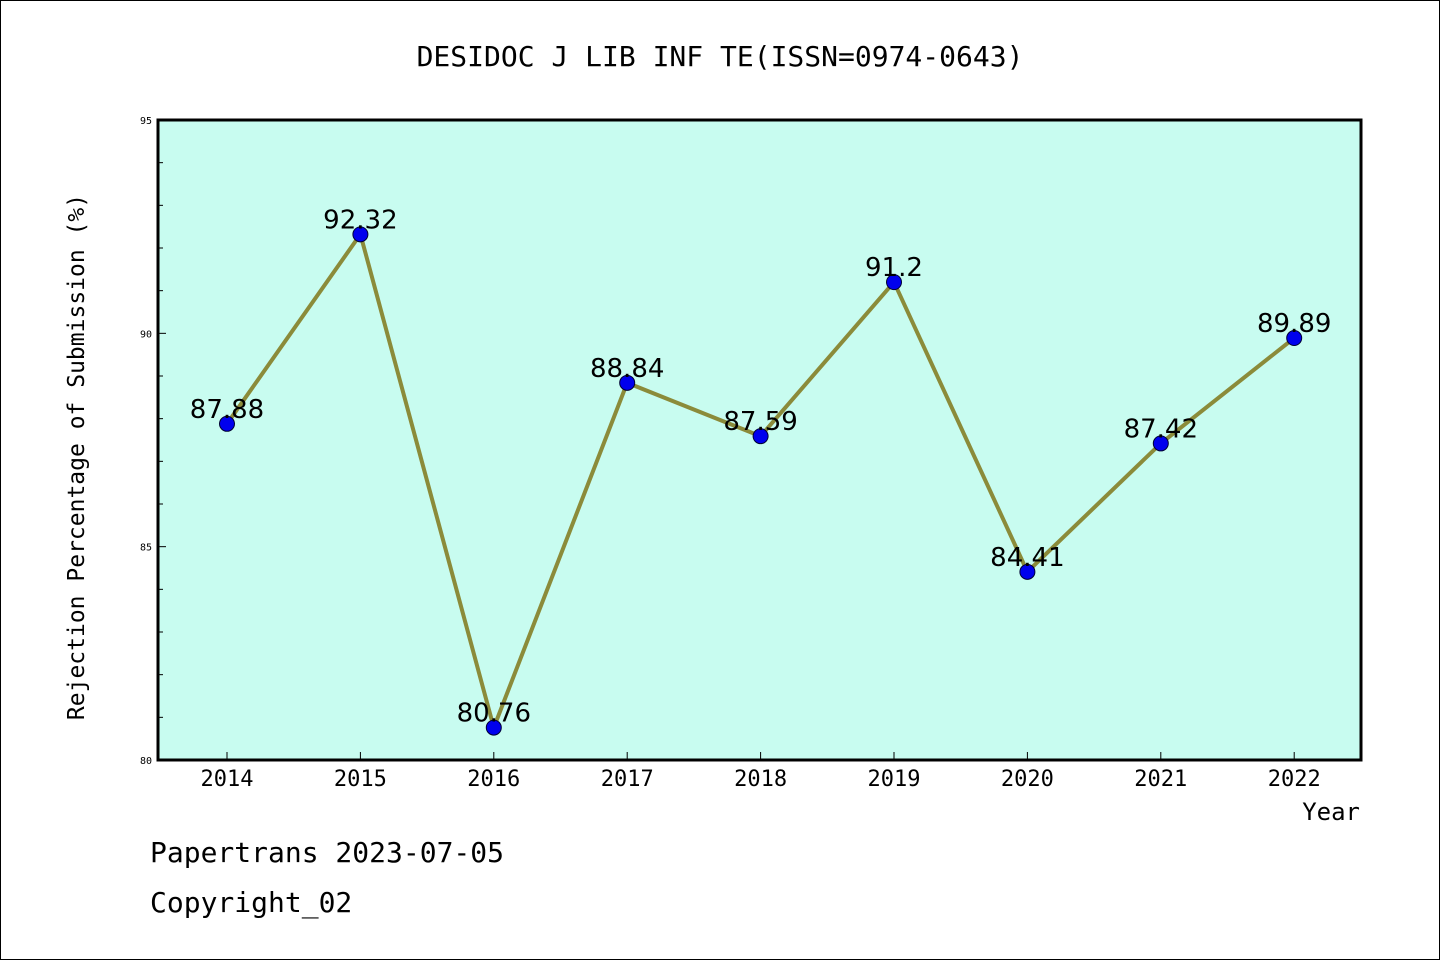  What do you see at coordinates (146, 121) in the screenshot?
I see `y-tick-label: 95` at bounding box center [146, 121].